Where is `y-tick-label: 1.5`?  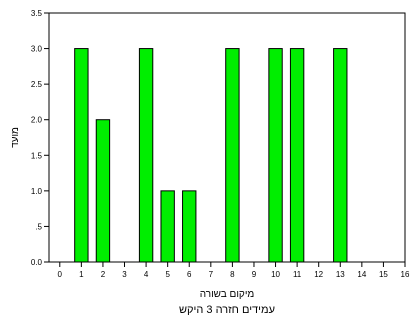 y-tick-label: 1.5 is located at coordinates (37, 155).